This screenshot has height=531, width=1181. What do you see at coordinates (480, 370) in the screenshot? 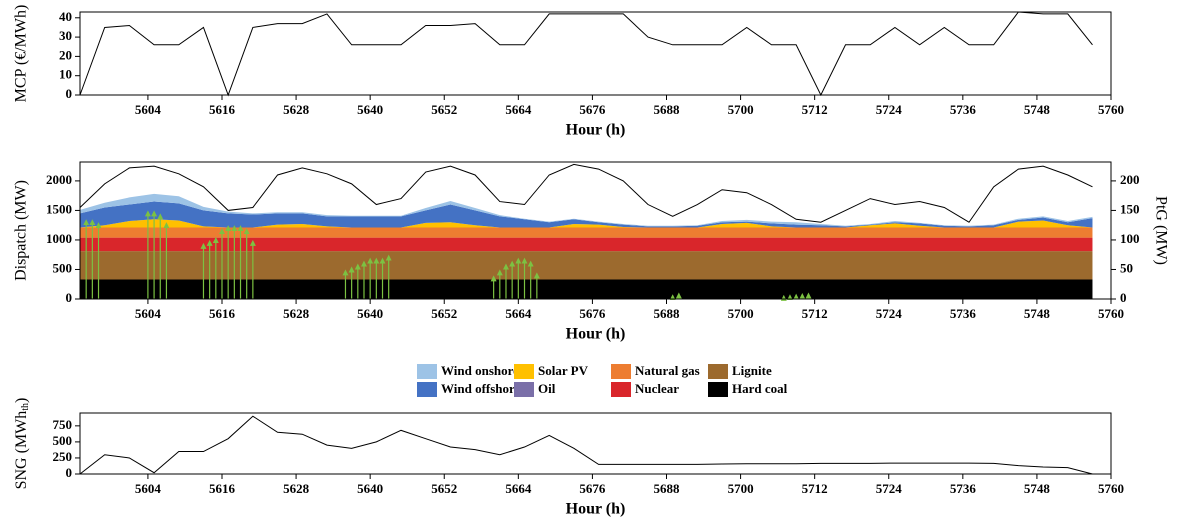
I see `legend-label: Wind onshore` at bounding box center [480, 370].